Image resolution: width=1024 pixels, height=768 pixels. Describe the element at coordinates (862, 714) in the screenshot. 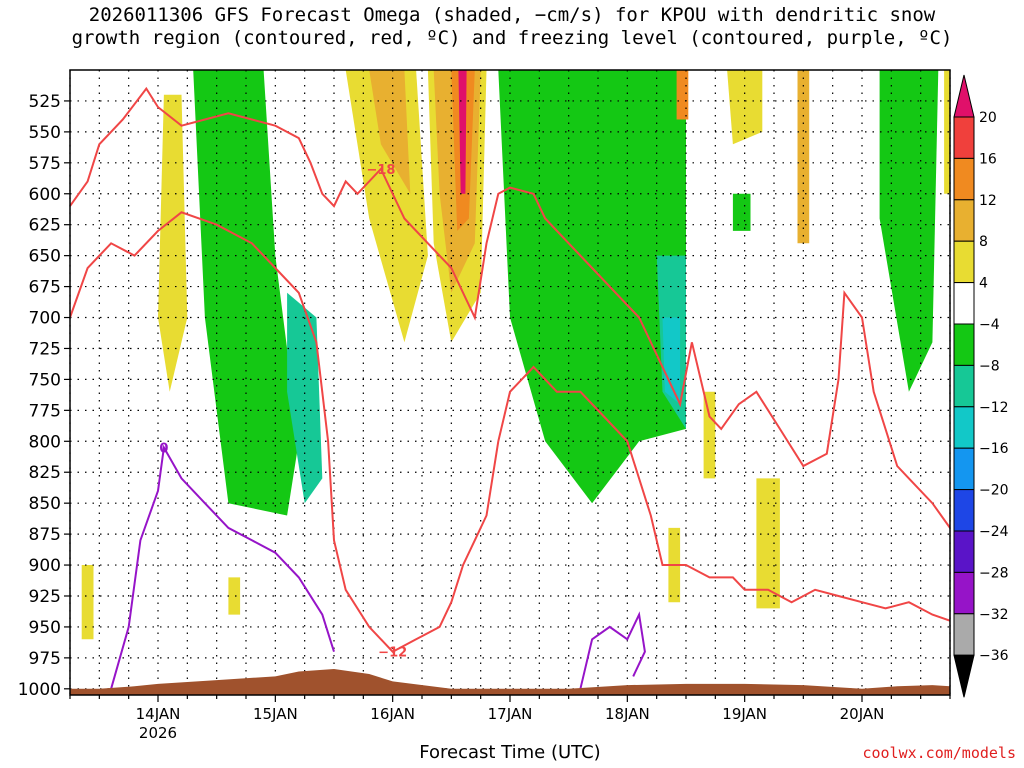

I see `x-tick-label-6: 20JAN` at that location.